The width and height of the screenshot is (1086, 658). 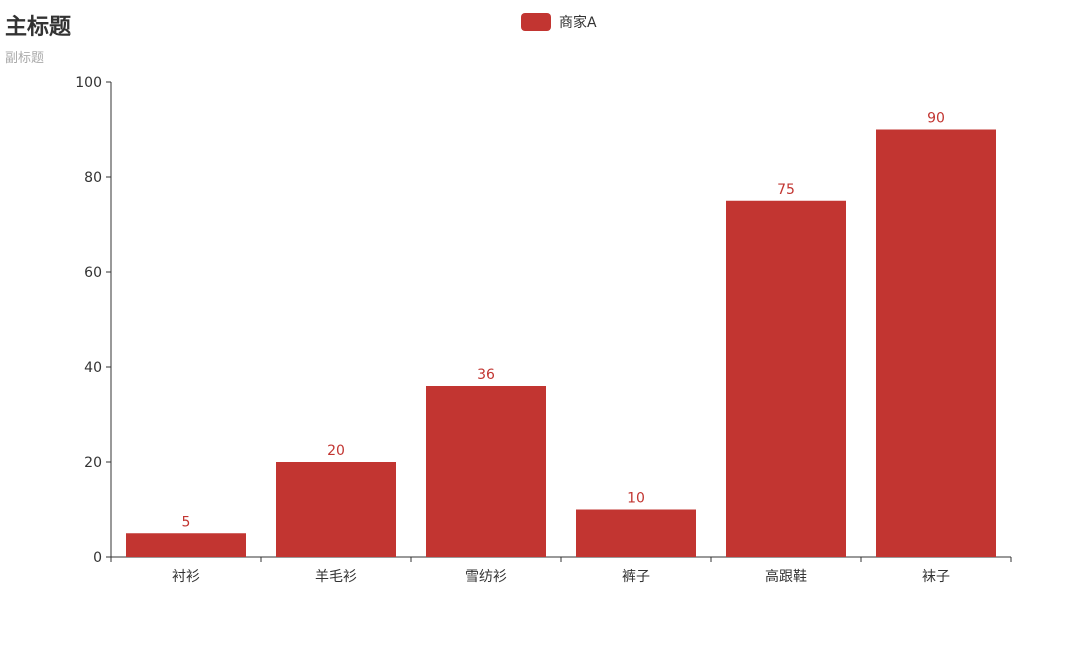 What do you see at coordinates (486, 375) in the screenshot?
I see `data-label: 36` at bounding box center [486, 375].